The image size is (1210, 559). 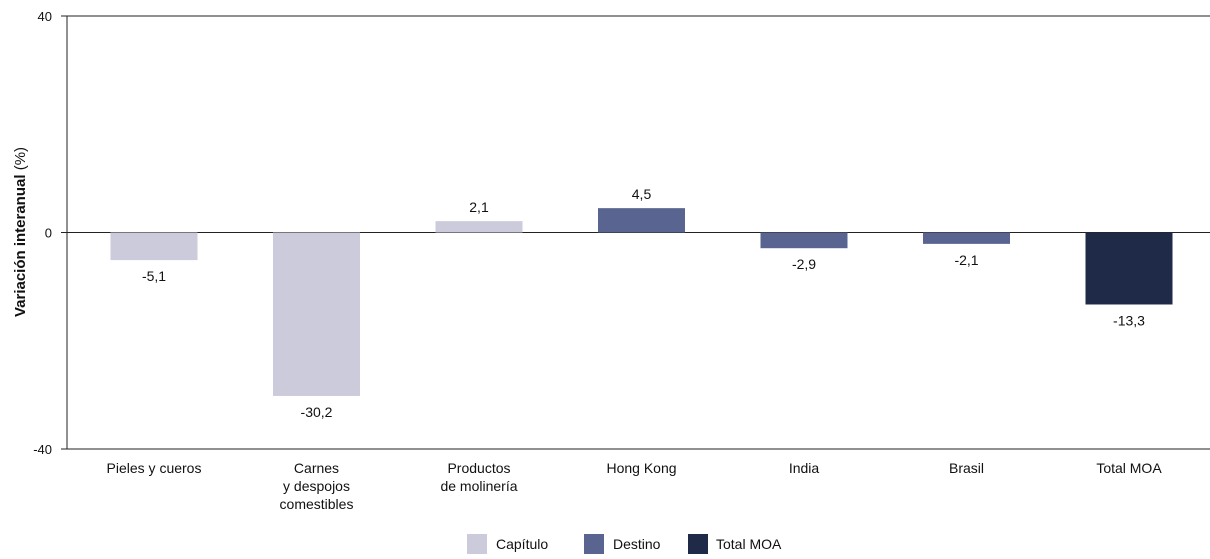 What do you see at coordinates (317, 412) in the screenshot?
I see `data-label: -30,2` at bounding box center [317, 412].